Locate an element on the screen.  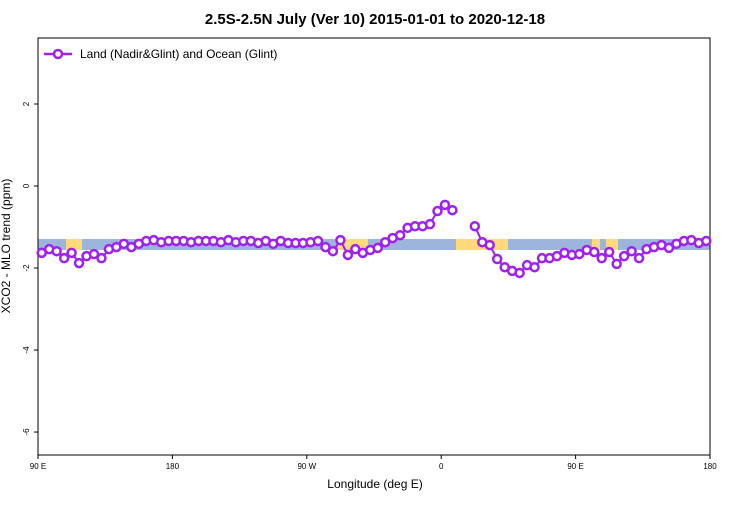
legend-label: Land (Nadir&Glint) and Ocean (Glint) is located at coordinates (178, 54).